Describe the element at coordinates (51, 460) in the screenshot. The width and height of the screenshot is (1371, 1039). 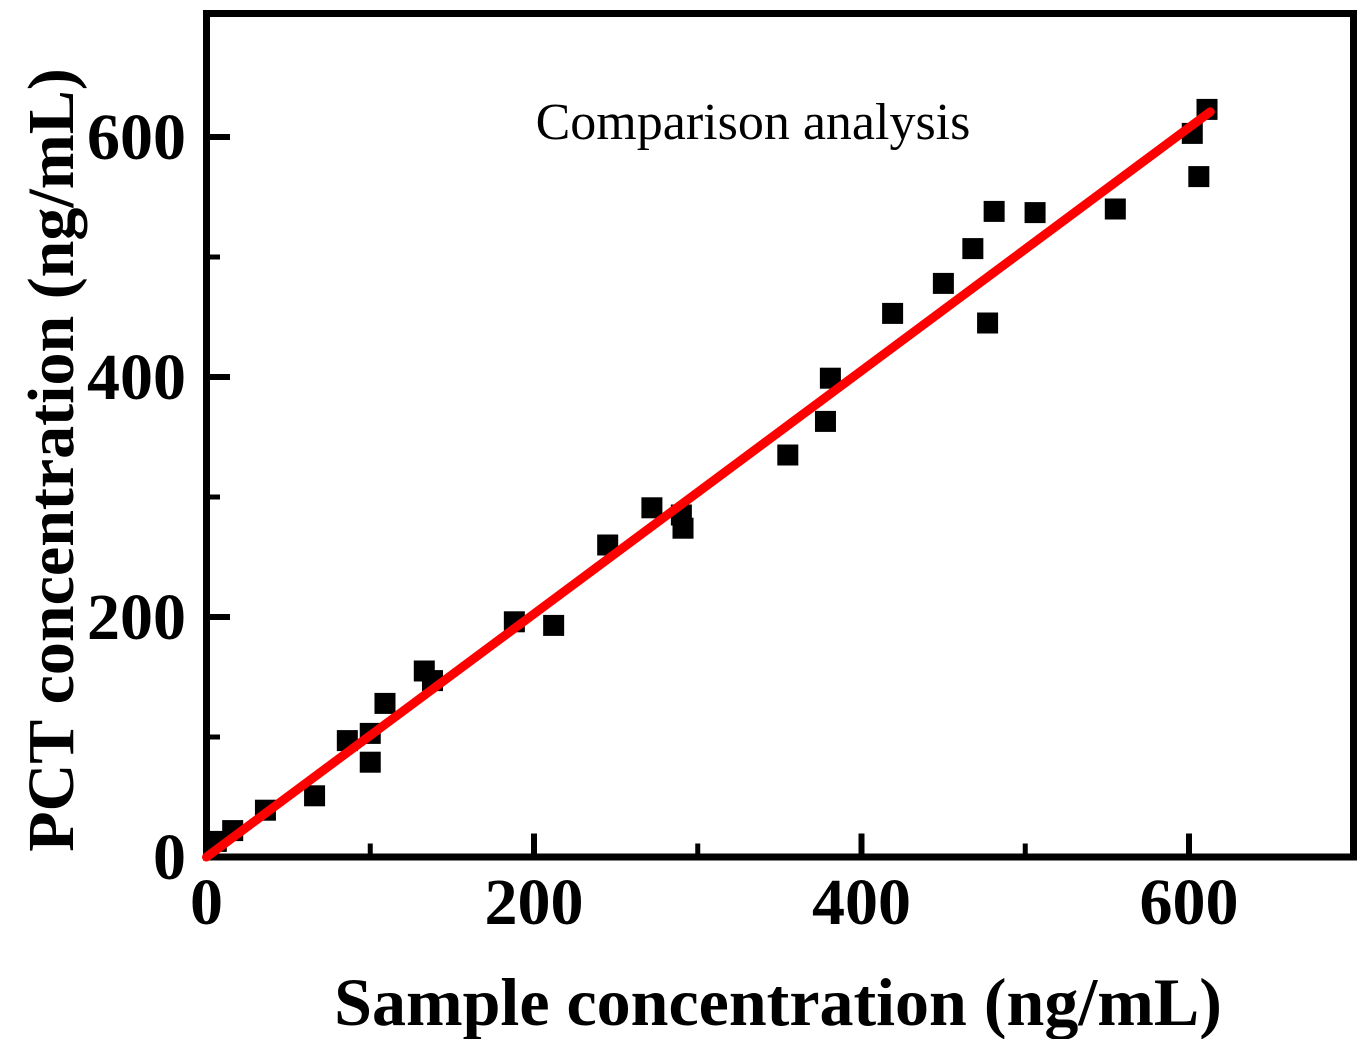
I see `y-axis-title: PCT concentration (ng/mL)` at that location.